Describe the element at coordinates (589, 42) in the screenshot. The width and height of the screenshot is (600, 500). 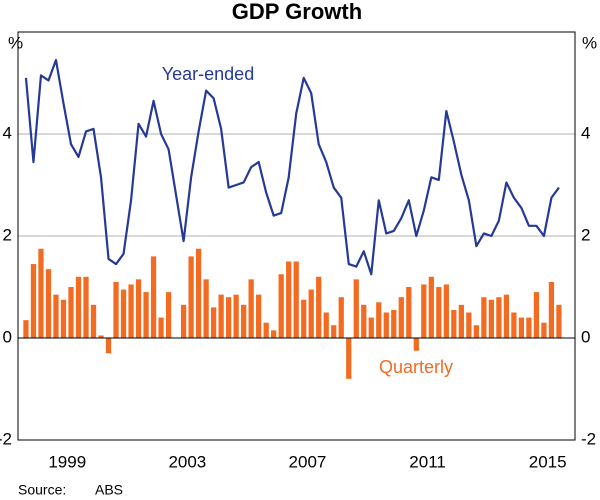
I see `y-unit-right: %` at that location.